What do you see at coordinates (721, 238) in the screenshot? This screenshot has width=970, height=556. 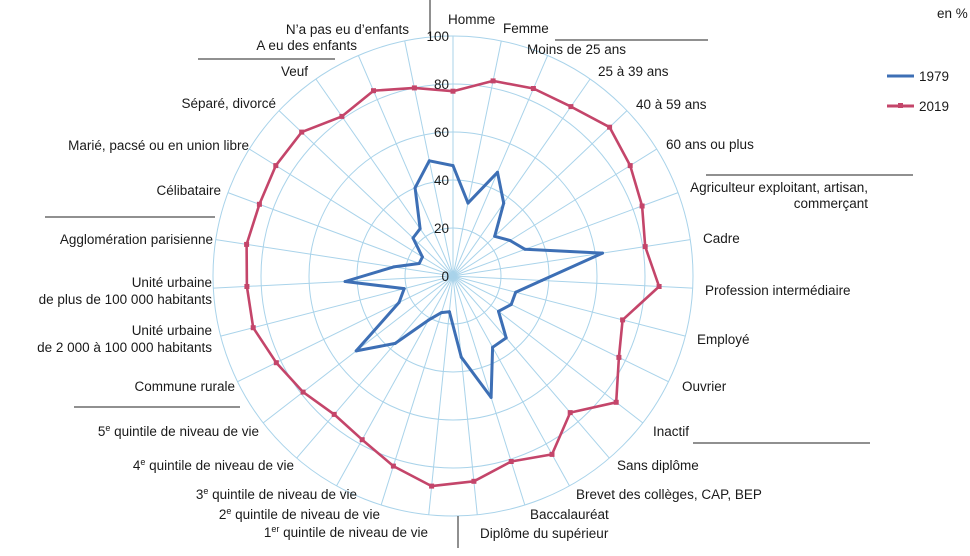 I see `category-label-7: Cadre` at bounding box center [721, 238].